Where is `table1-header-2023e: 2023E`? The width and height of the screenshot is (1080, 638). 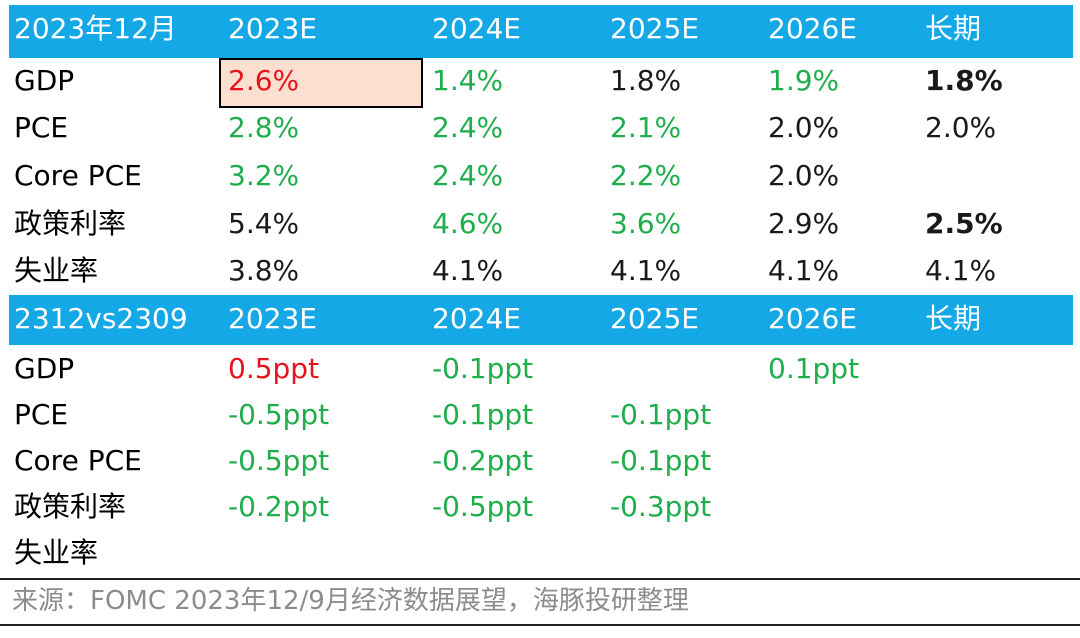 table1-header-2023e: 2023E is located at coordinates (272, 28).